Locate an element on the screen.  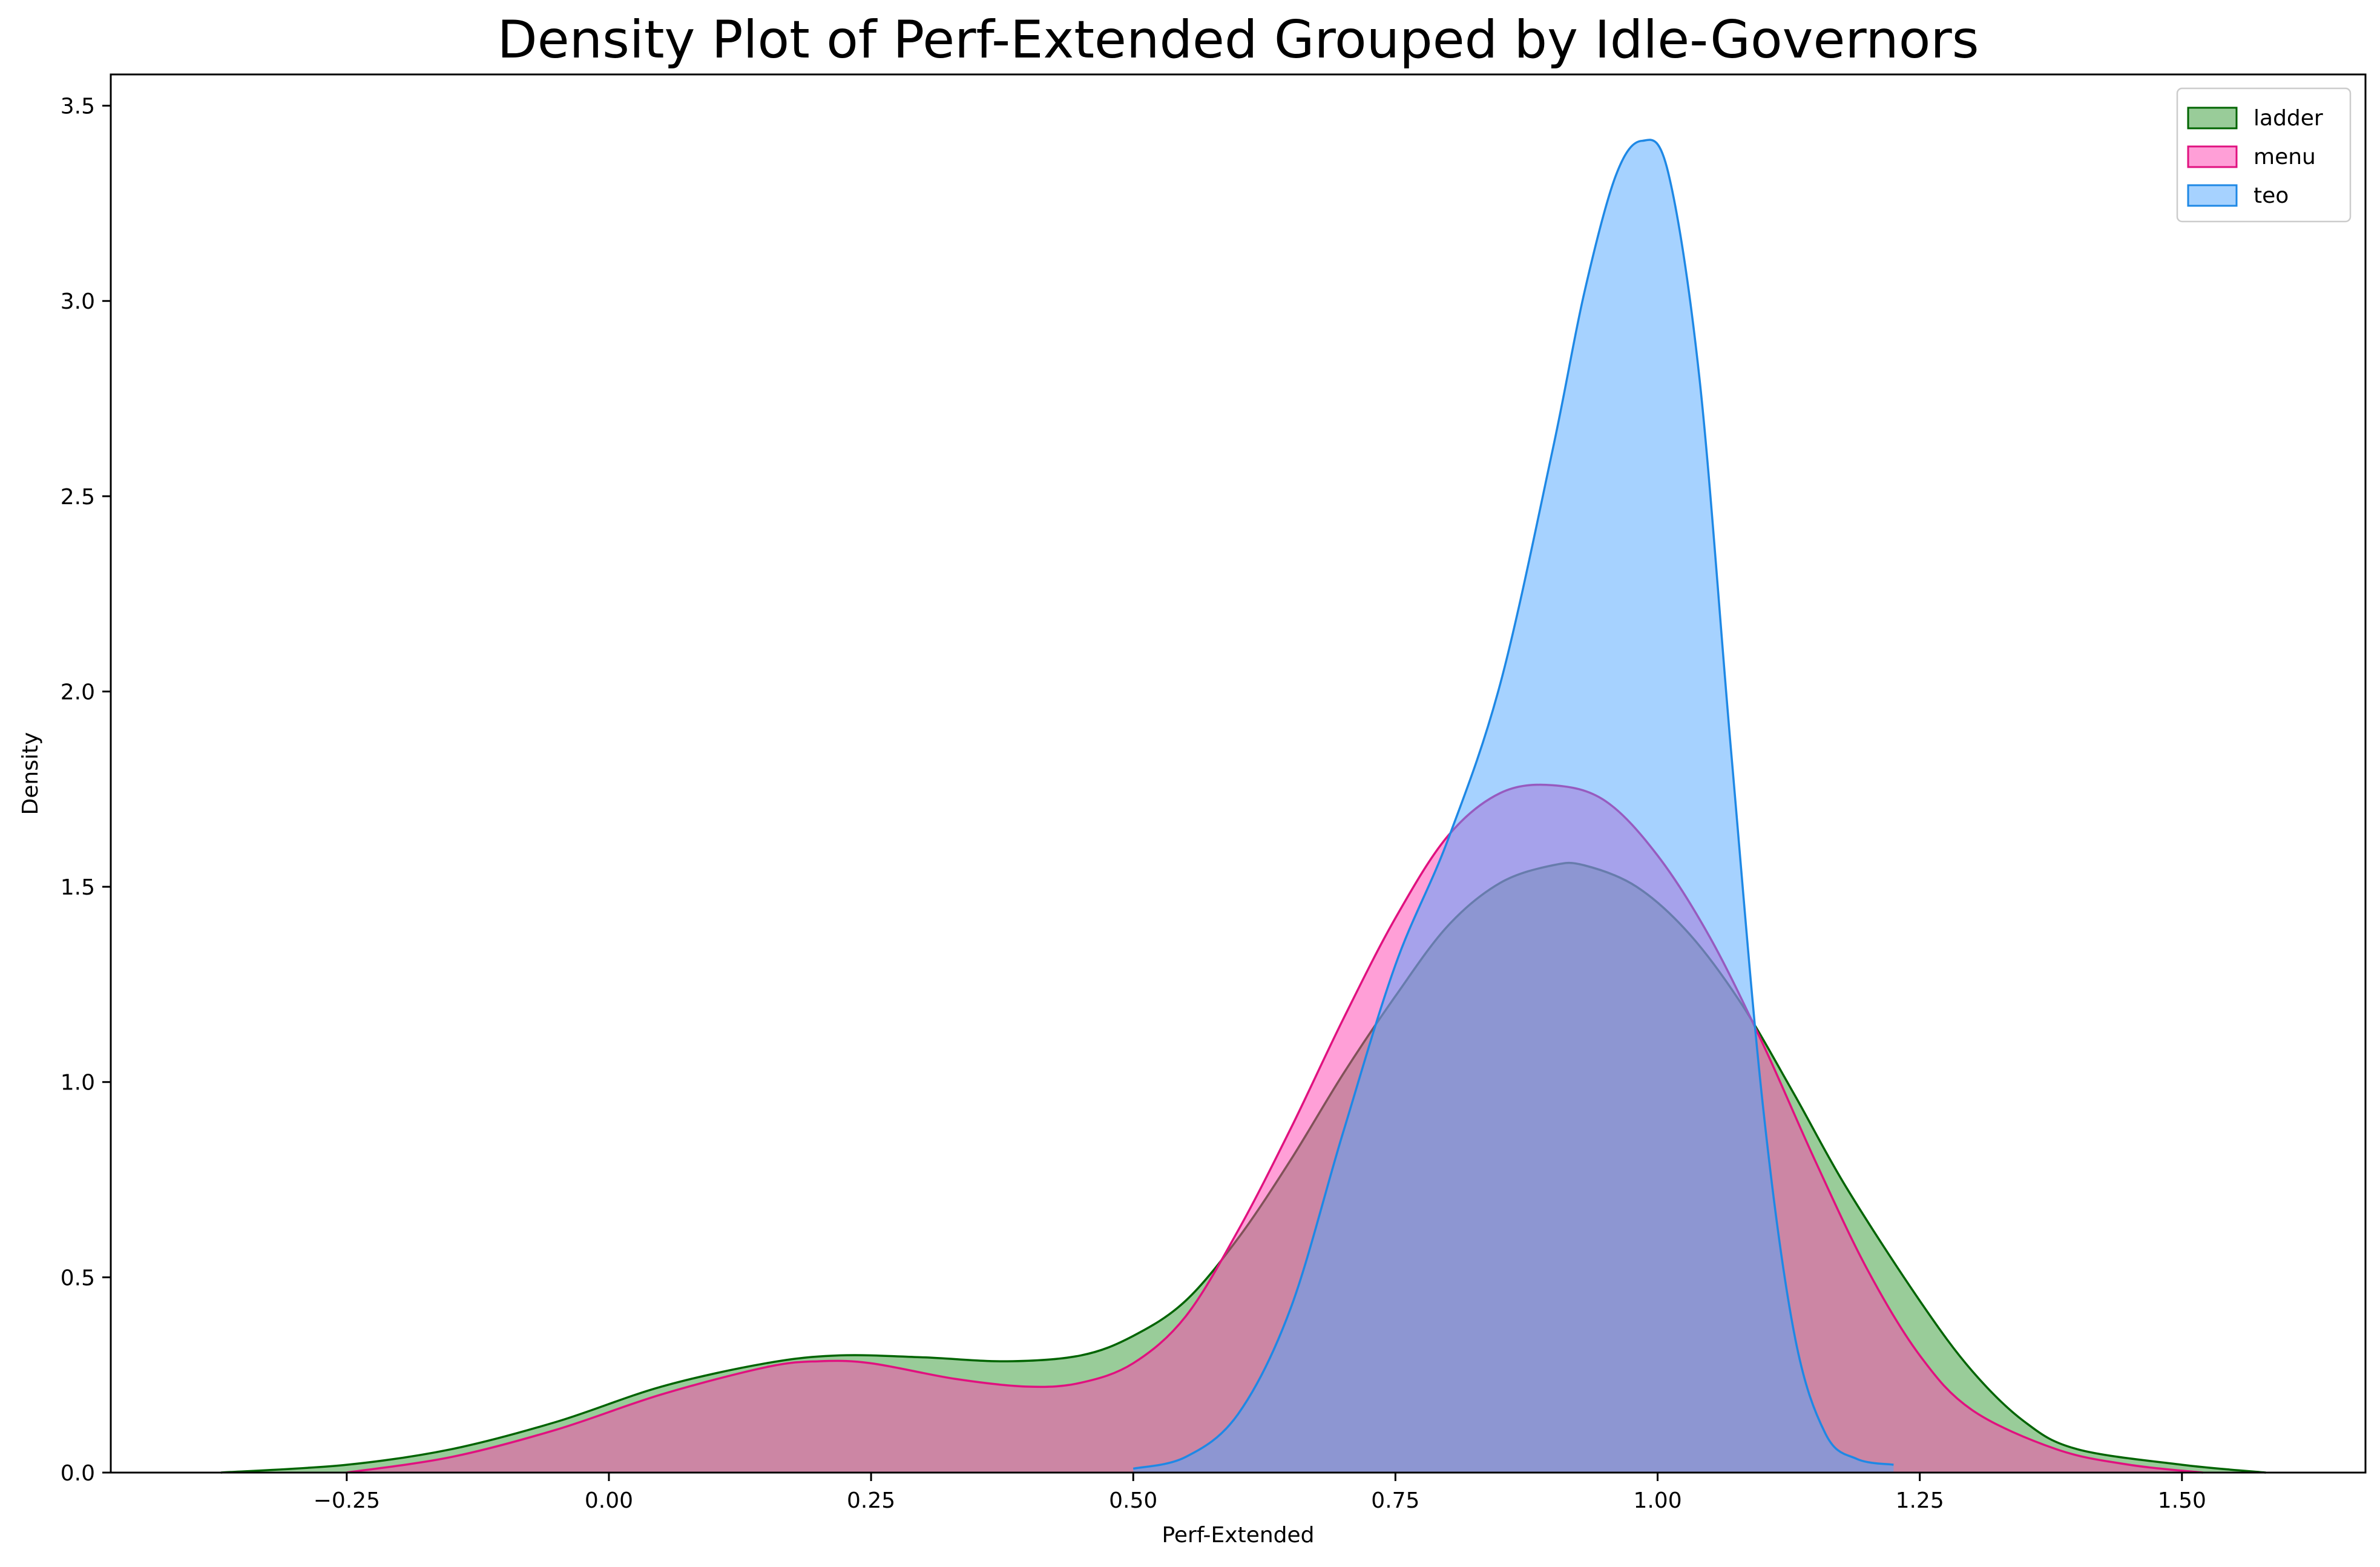
y-axis-label: Density is located at coordinates (30, 773).